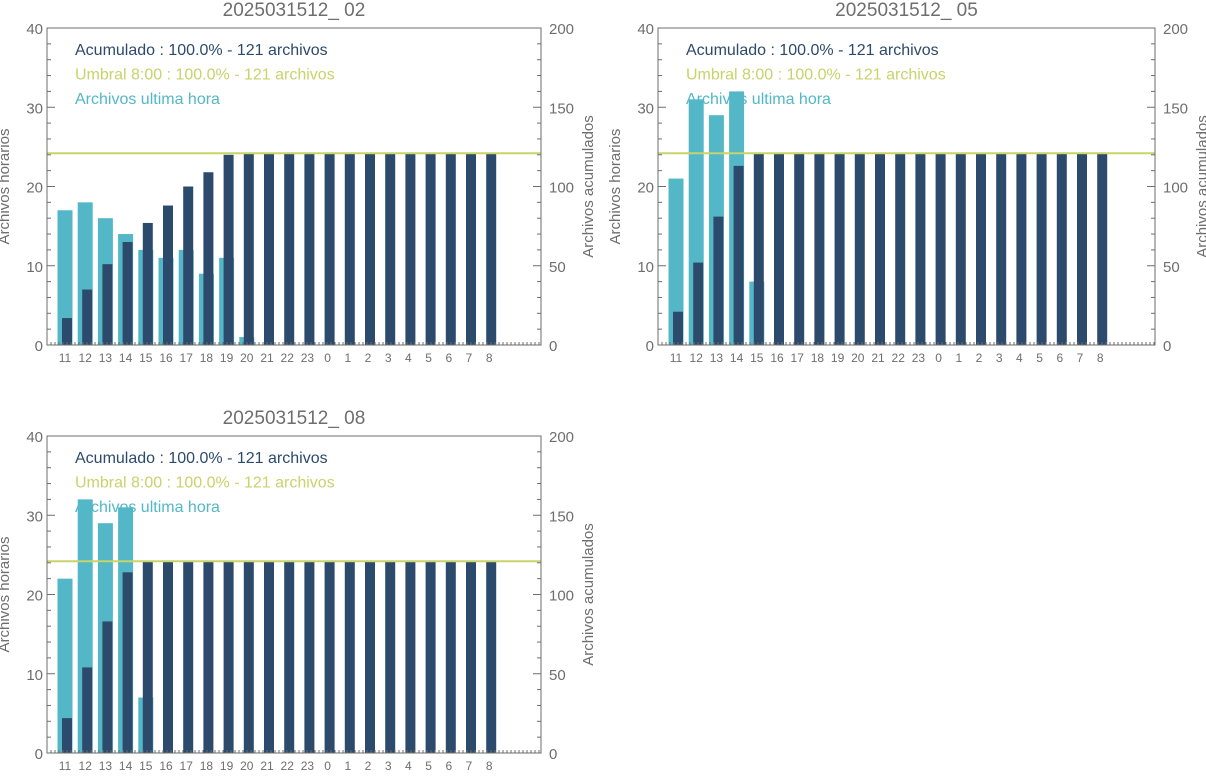  Describe the element at coordinates (1175, 108) in the screenshot. I see `y2-tick-label: 150` at that location.